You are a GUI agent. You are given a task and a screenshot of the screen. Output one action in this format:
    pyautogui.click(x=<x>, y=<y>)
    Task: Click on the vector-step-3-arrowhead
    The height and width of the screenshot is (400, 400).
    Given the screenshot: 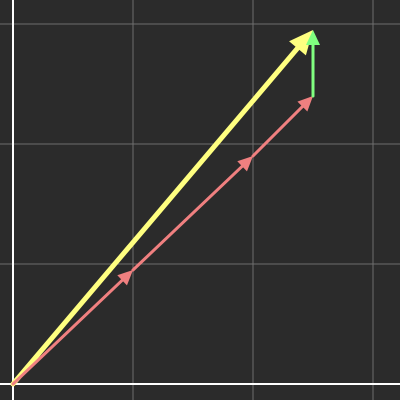 What is the action you would take?
    pyautogui.click(x=305, y=104)
    